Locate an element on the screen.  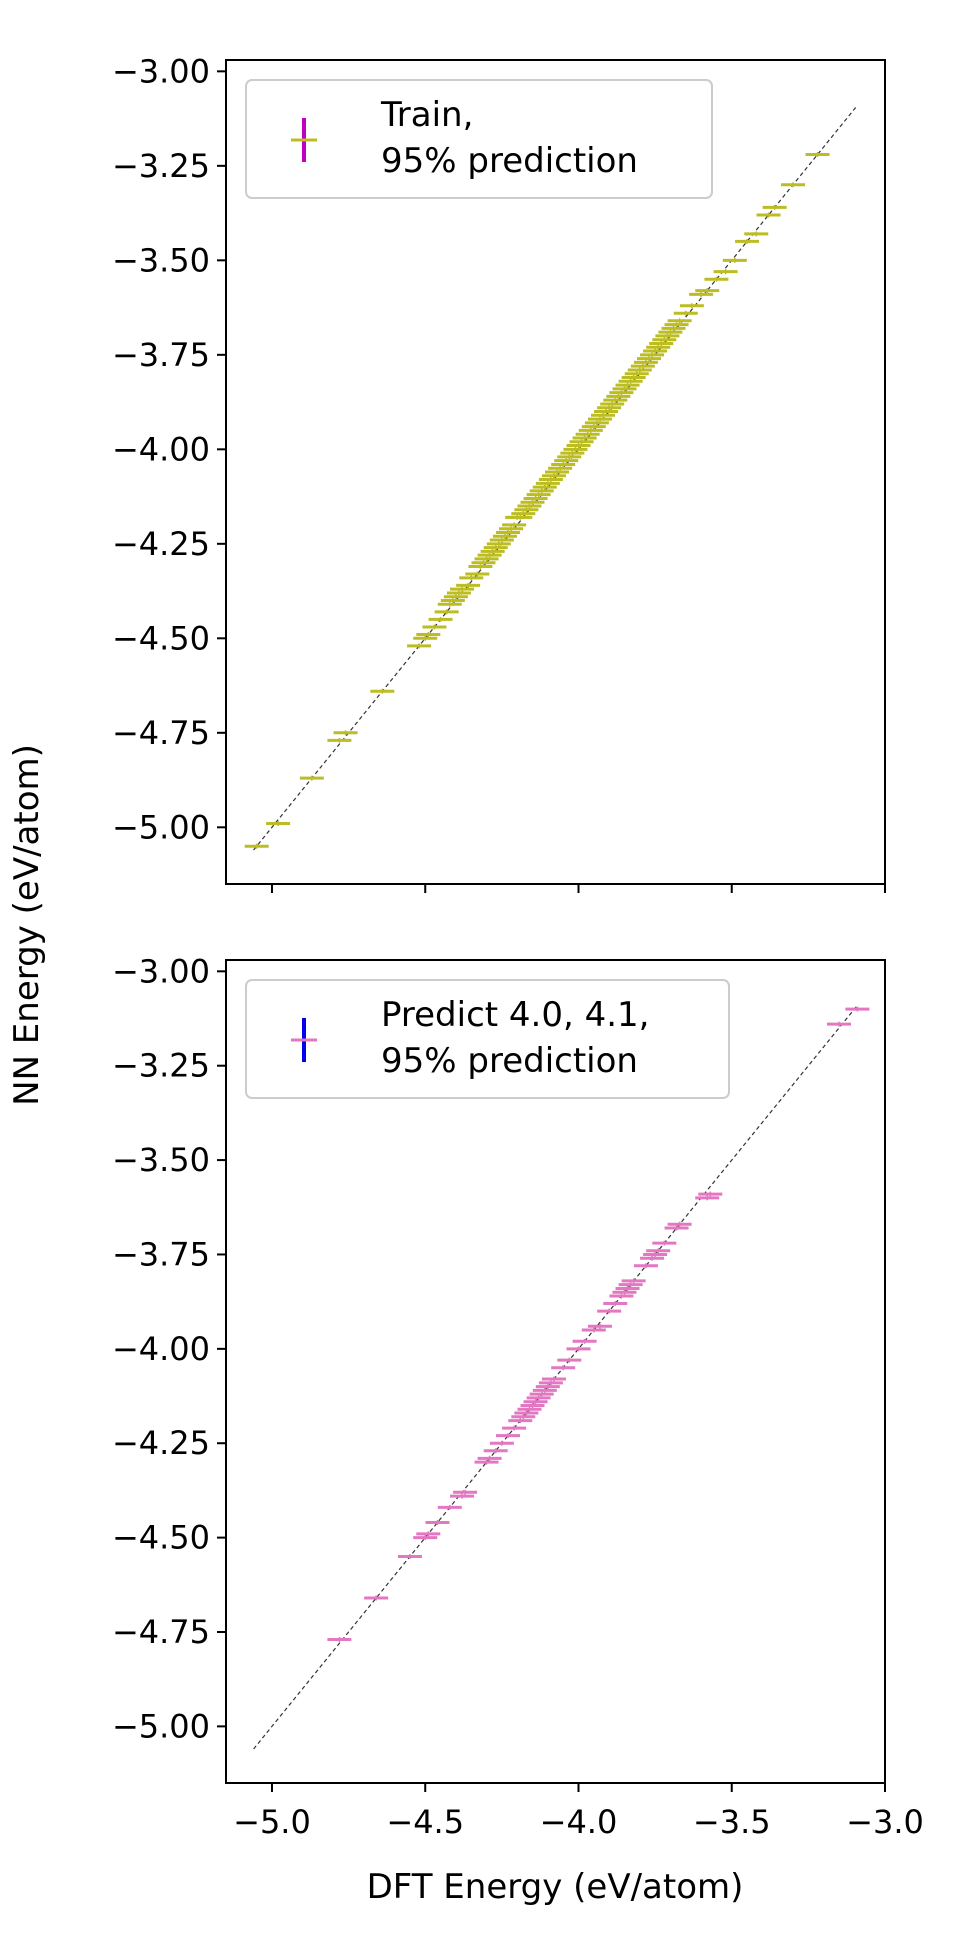
x-tick-label: −5.0 is located at coordinates (272, 1822).